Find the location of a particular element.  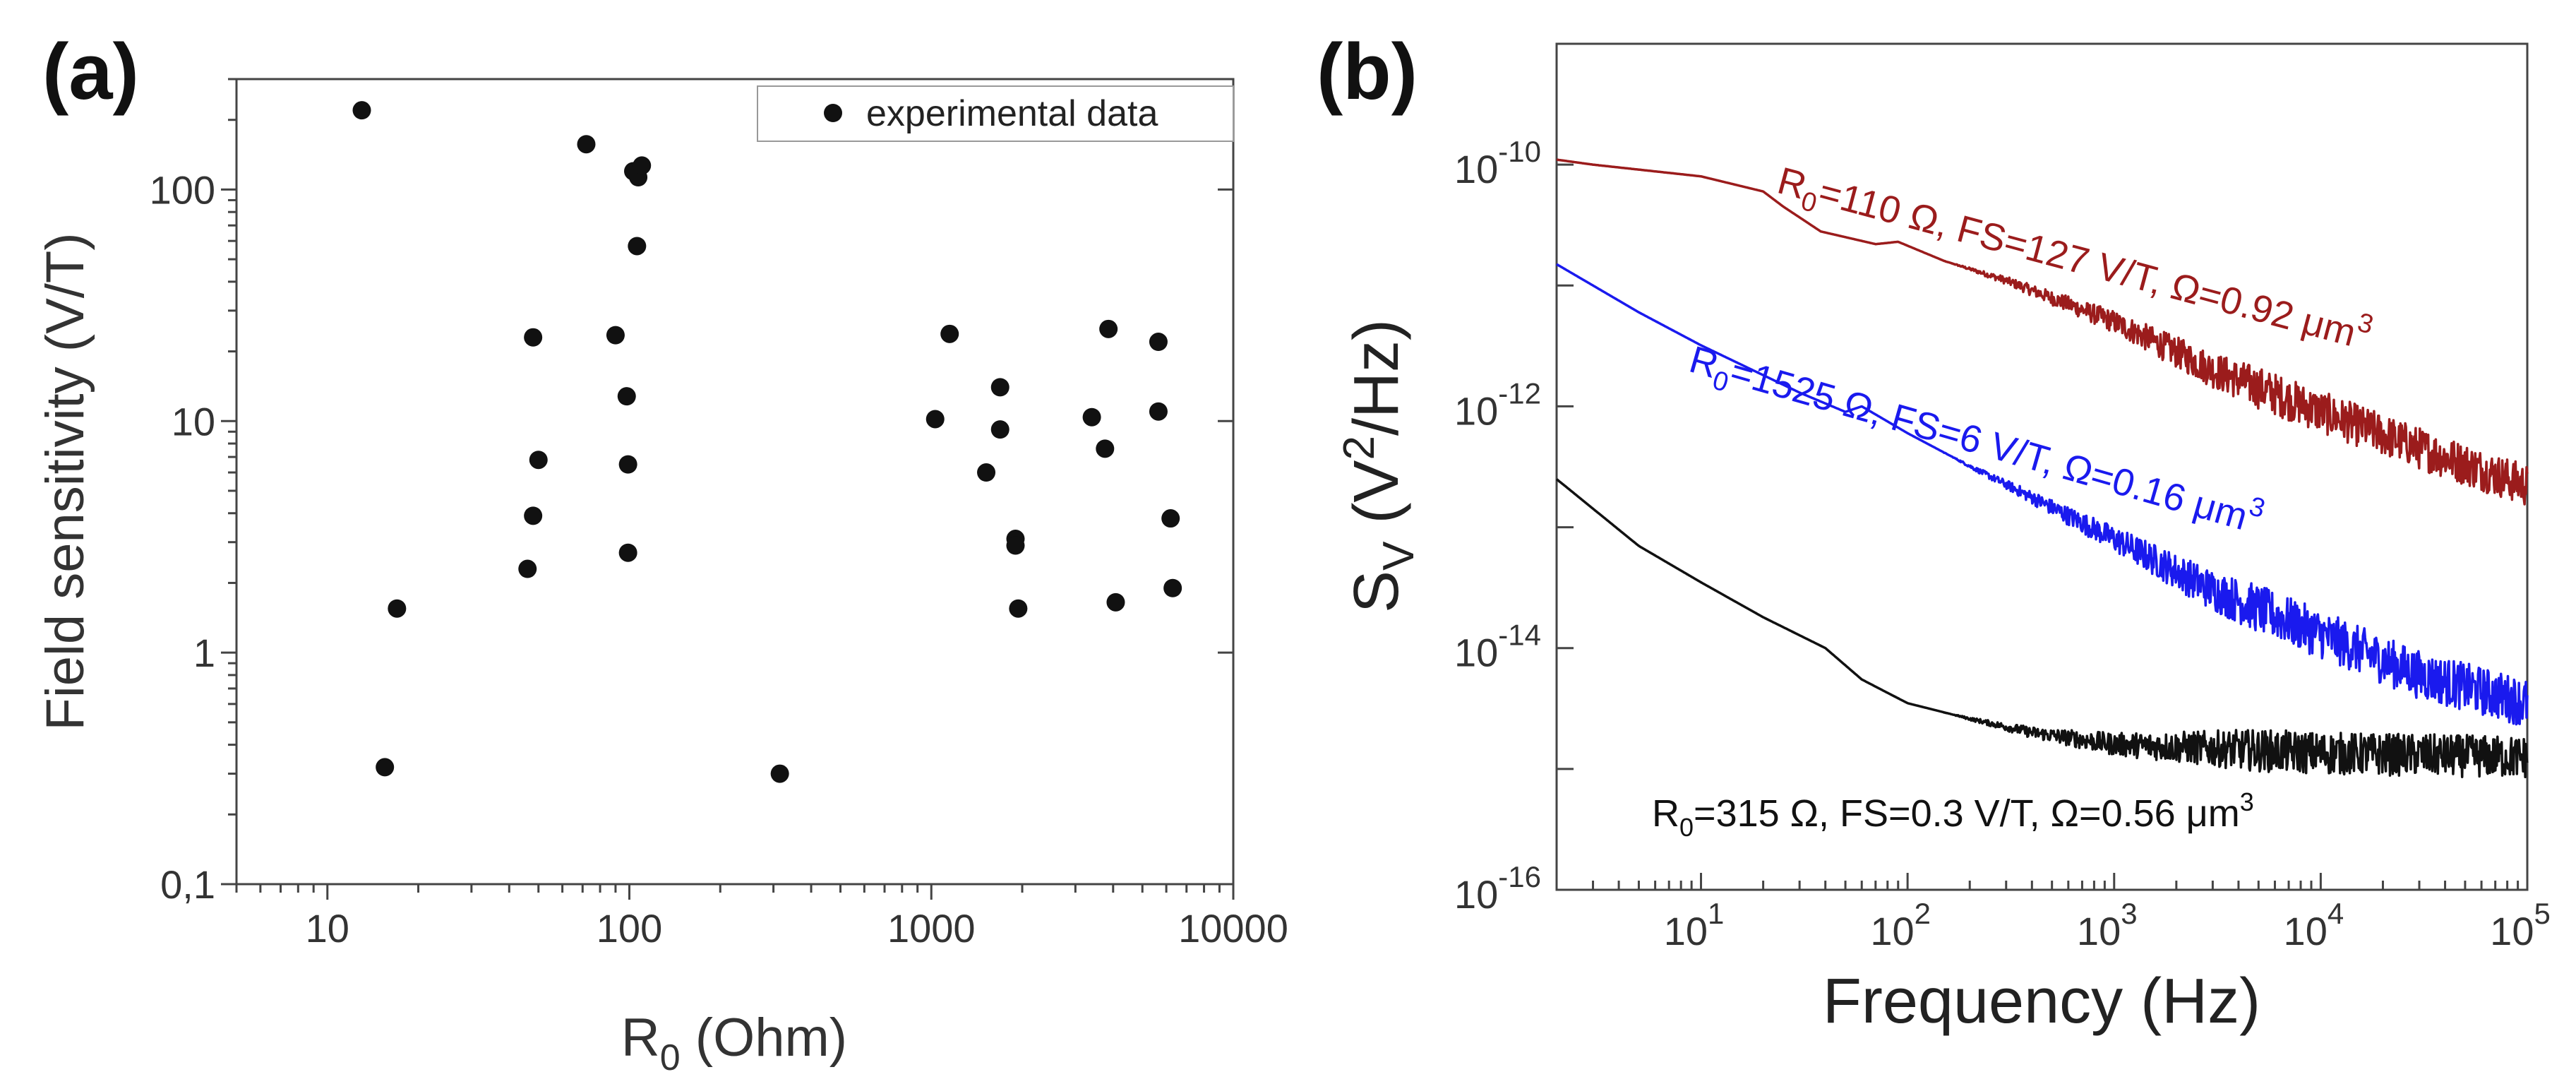

x-tick-label: 10⁴ is located at coordinates (2314, 925).